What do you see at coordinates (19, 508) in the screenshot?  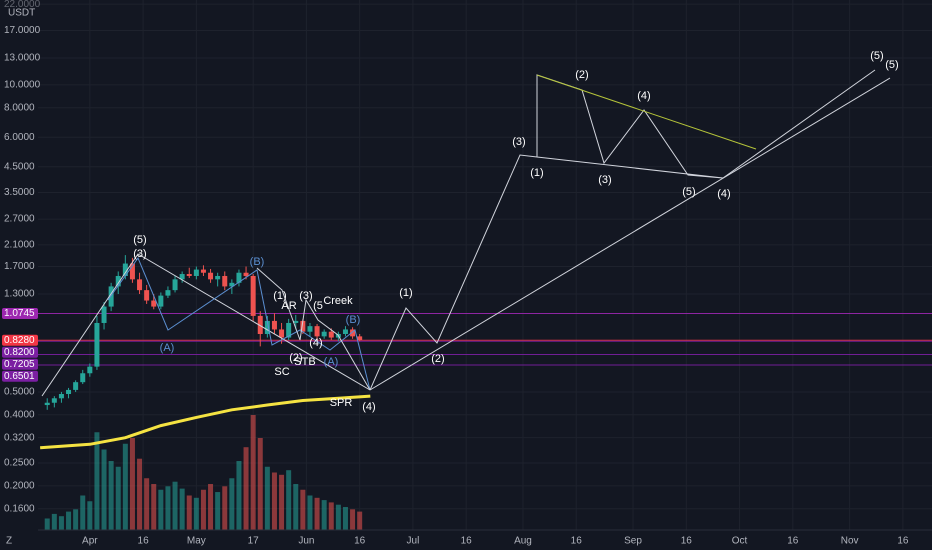 I see `y-tick-label: 0.1600` at bounding box center [19, 508].